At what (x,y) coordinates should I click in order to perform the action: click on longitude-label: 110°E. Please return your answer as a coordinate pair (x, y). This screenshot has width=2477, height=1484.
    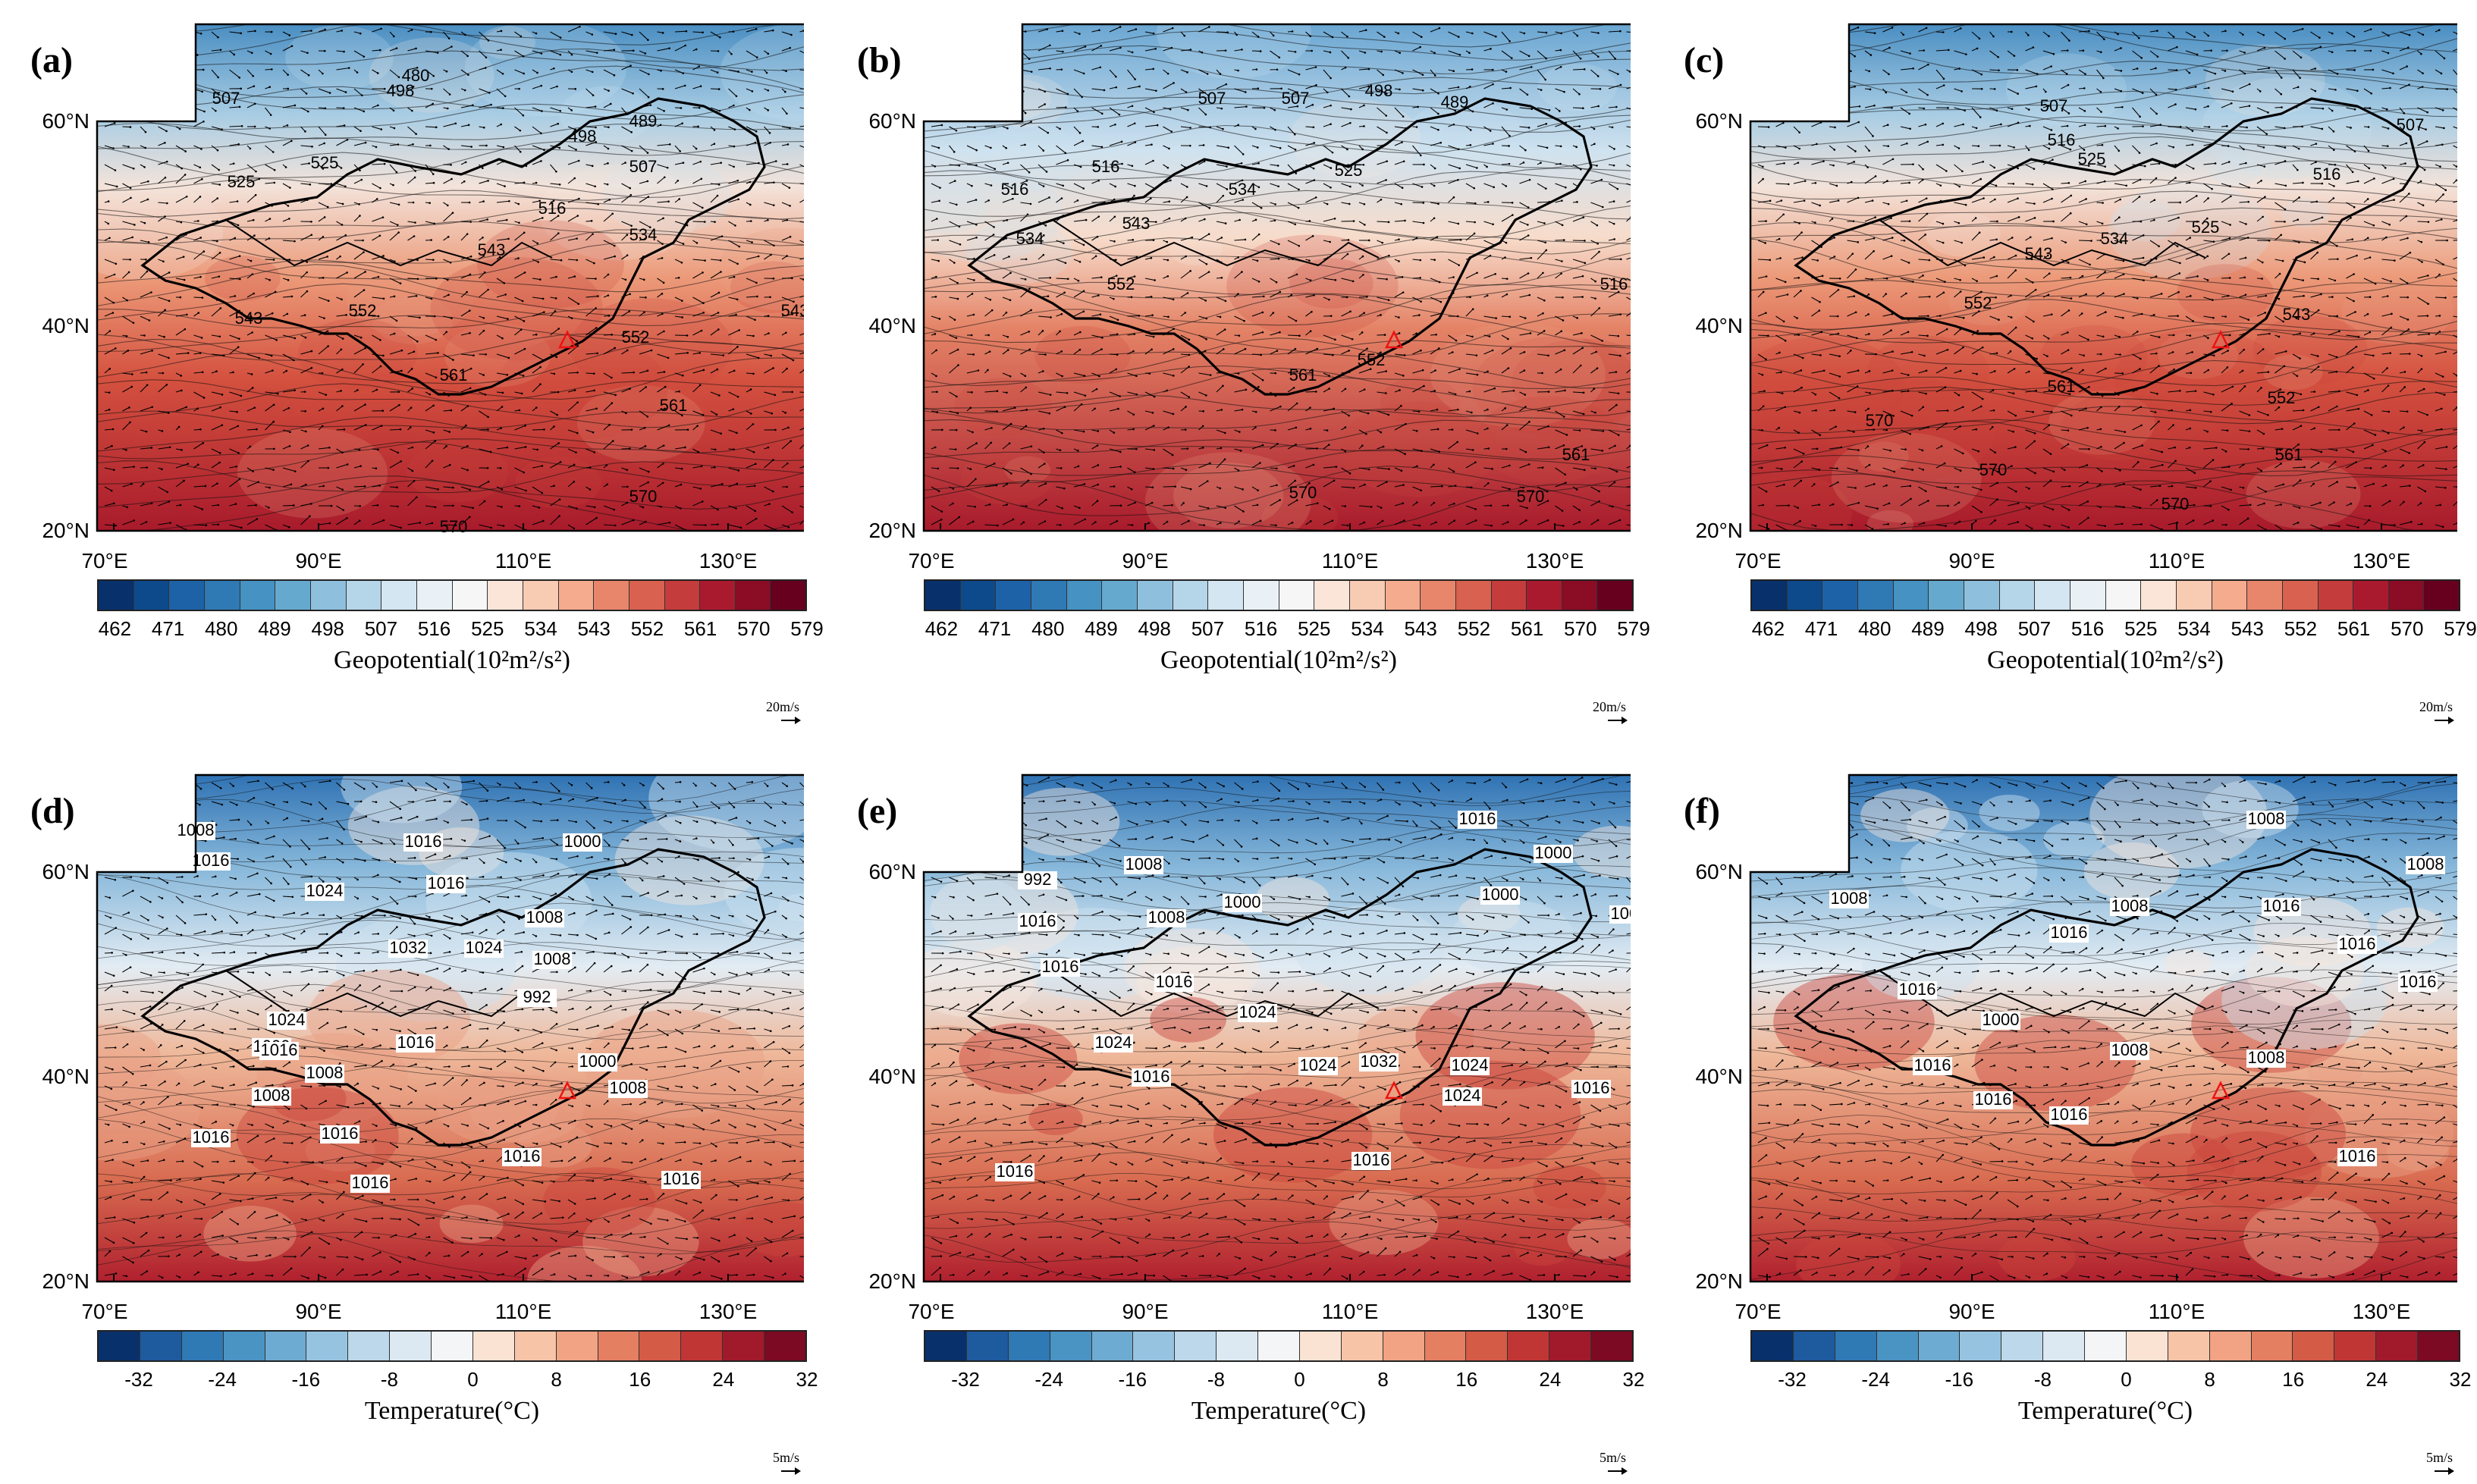
    Looking at the image, I should click on (523, 561).